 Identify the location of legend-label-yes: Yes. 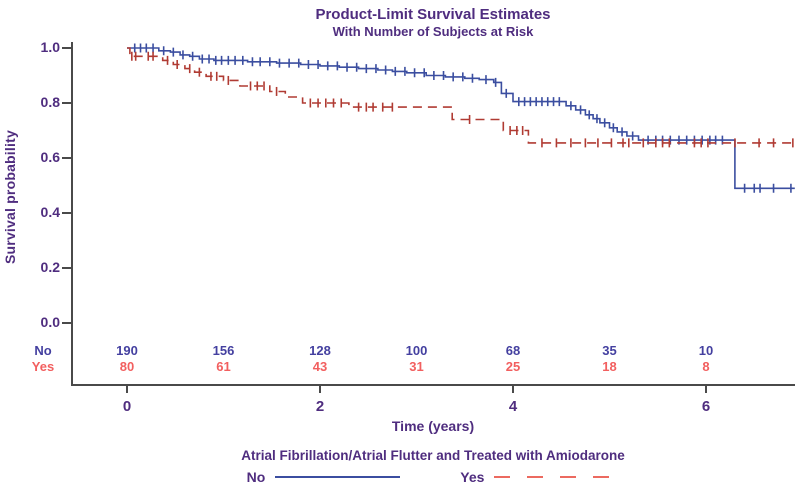
(472, 477).